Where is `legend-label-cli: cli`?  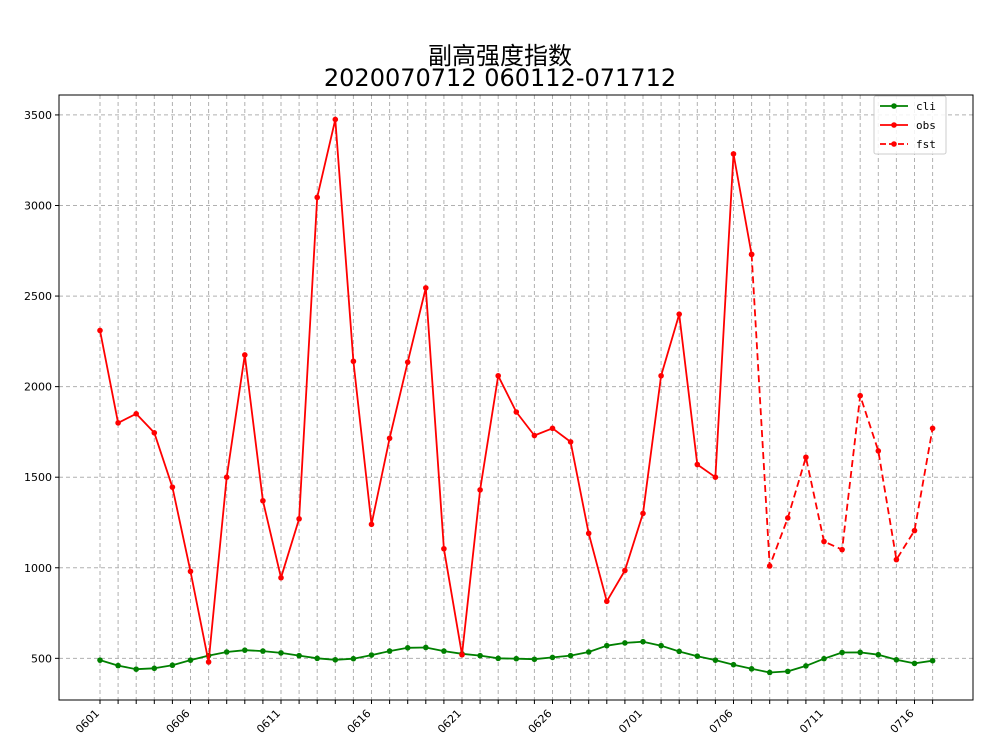 legend-label-cli: cli is located at coordinates (926, 106).